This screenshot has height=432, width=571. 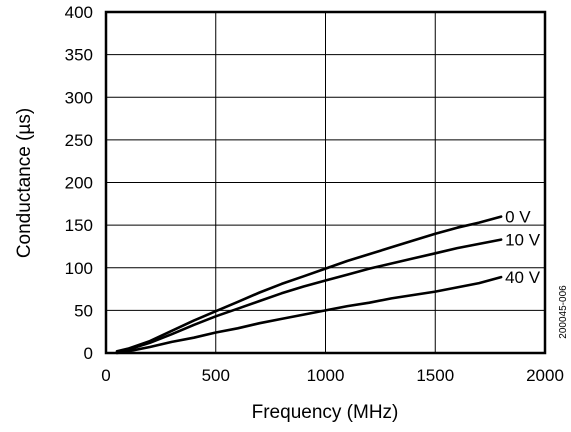 I want to click on x-tick-label: 1500, so click(x=435, y=375).